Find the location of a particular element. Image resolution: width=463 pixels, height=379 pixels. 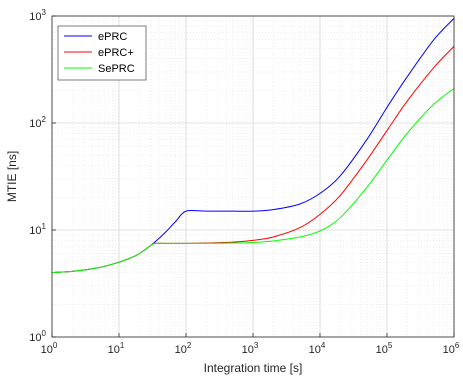

x-tick-label: 10⁴ is located at coordinates (317, 348).